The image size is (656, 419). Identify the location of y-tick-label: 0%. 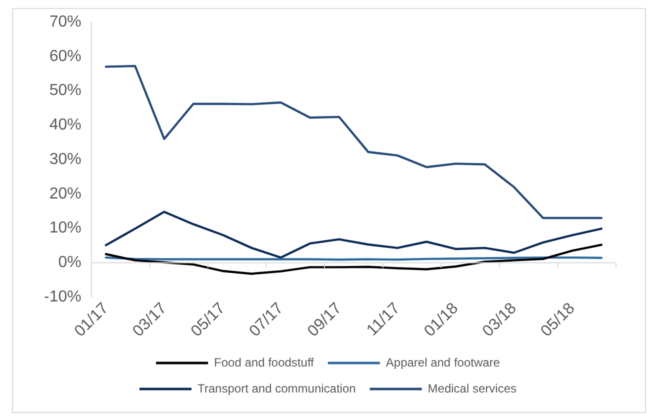
(70, 263).